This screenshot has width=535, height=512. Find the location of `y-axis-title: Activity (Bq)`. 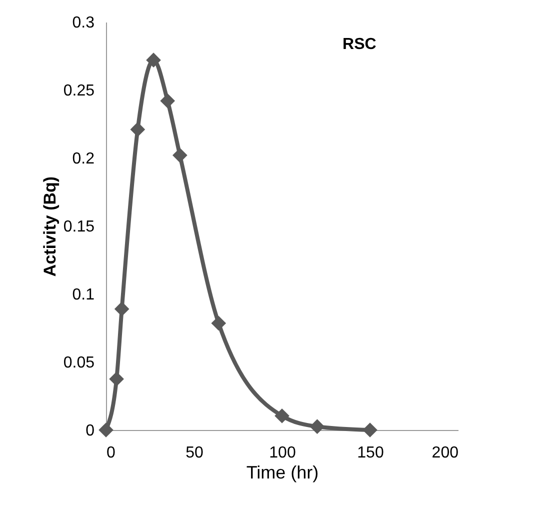

y-axis-title: Activity (Bq) is located at coordinates (50, 226).